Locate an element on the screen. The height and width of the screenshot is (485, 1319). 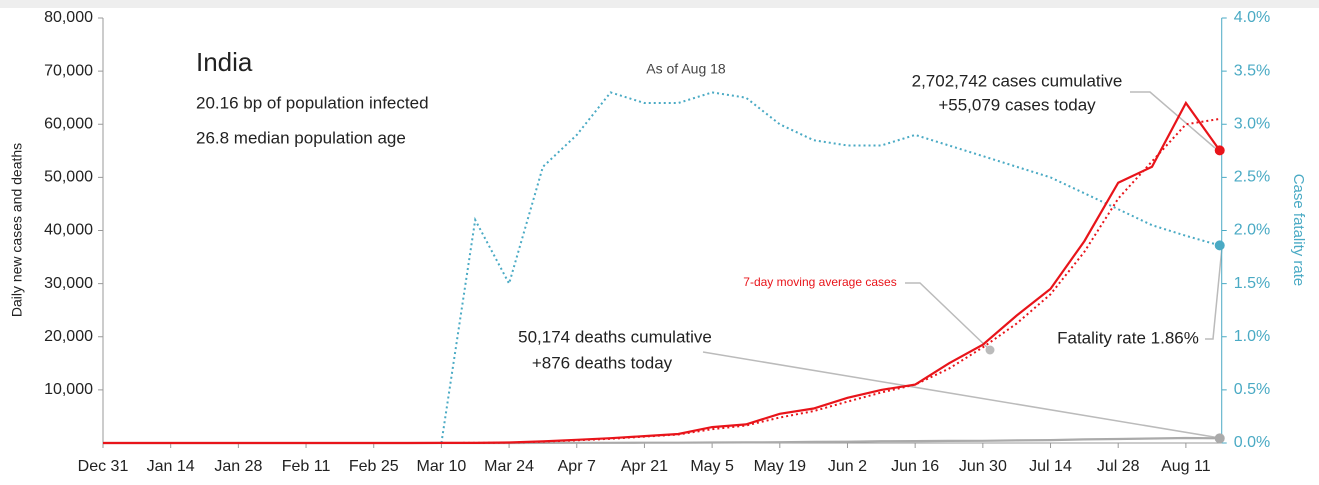
x-tick-label: Jun 30 is located at coordinates (983, 466).